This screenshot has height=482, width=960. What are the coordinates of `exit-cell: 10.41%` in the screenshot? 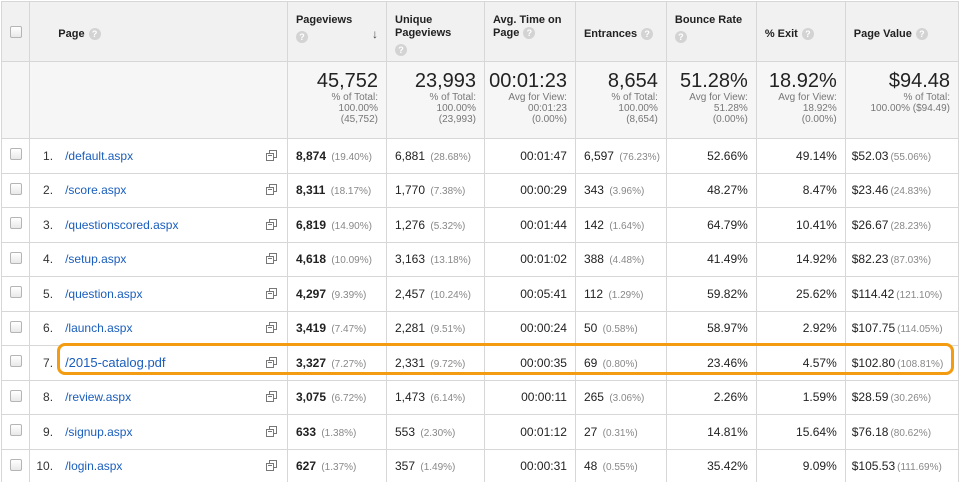 It's located at (800, 225).